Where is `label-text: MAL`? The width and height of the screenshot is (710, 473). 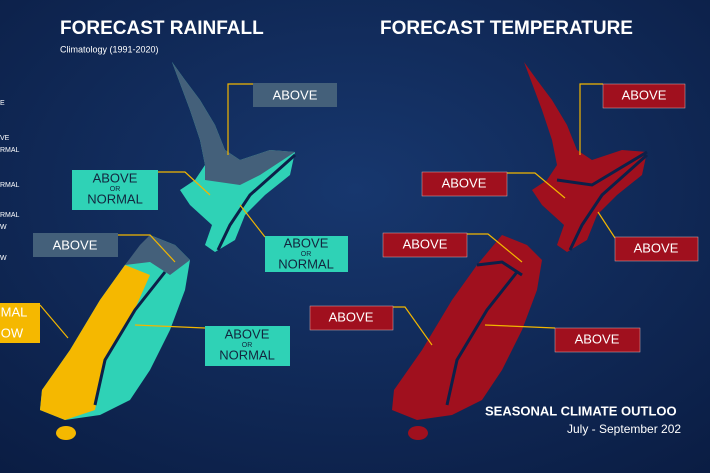 label-text: MAL is located at coordinates (14, 311).